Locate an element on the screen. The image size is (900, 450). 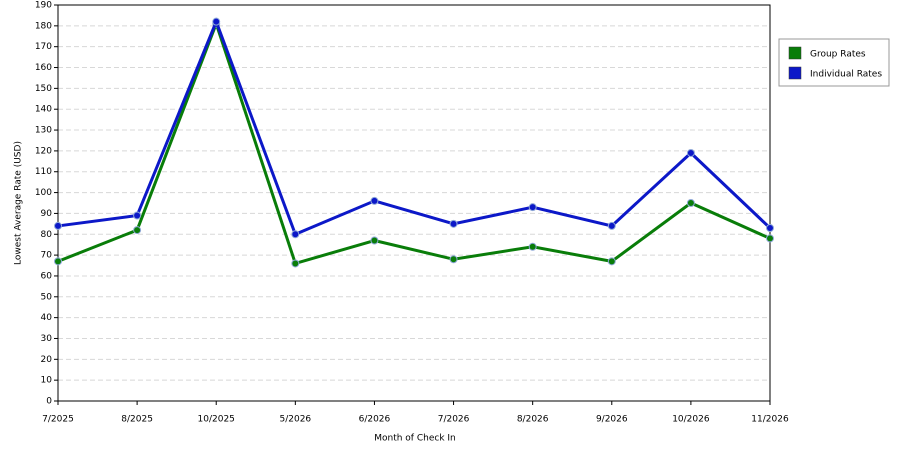
y-tick-label: 50 is located at coordinates (47, 297).